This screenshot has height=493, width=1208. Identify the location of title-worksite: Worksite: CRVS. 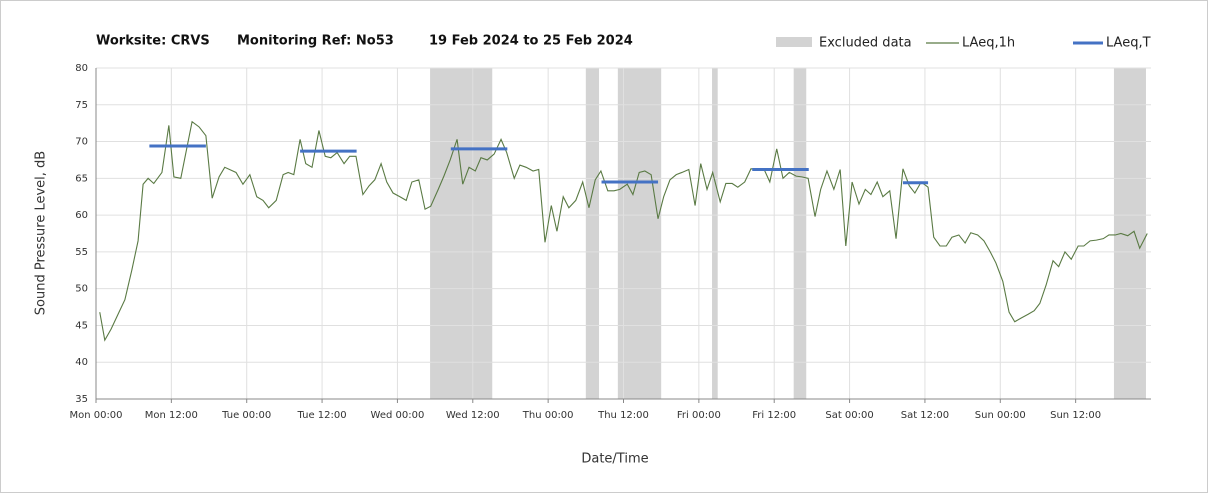
(153, 41).